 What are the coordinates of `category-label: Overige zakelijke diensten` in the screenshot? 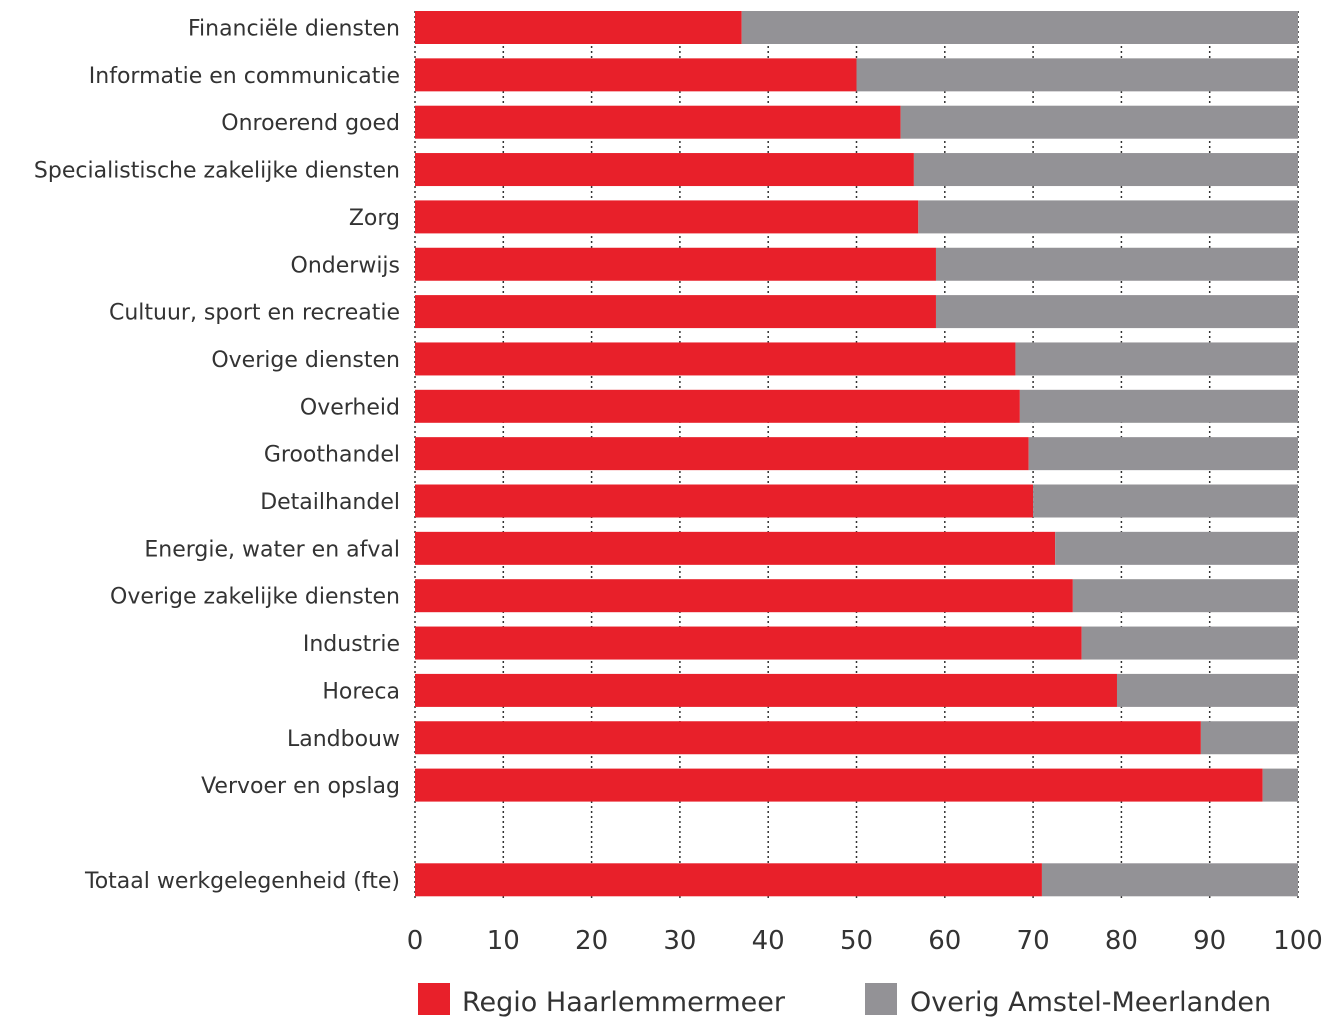 It's located at (255, 597).